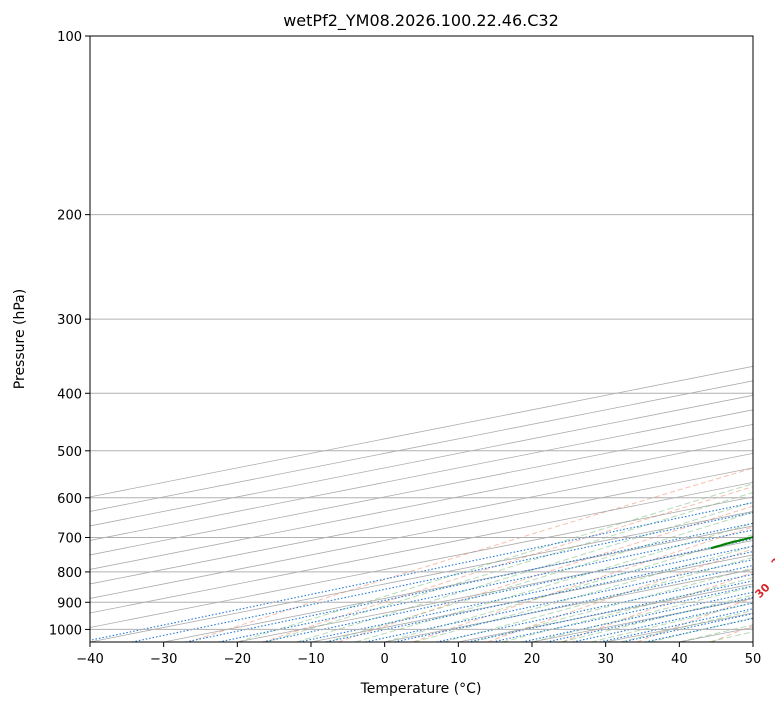  What do you see at coordinates (69, 539) in the screenshot?
I see `y-tick-label: 700` at bounding box center [69, 539].